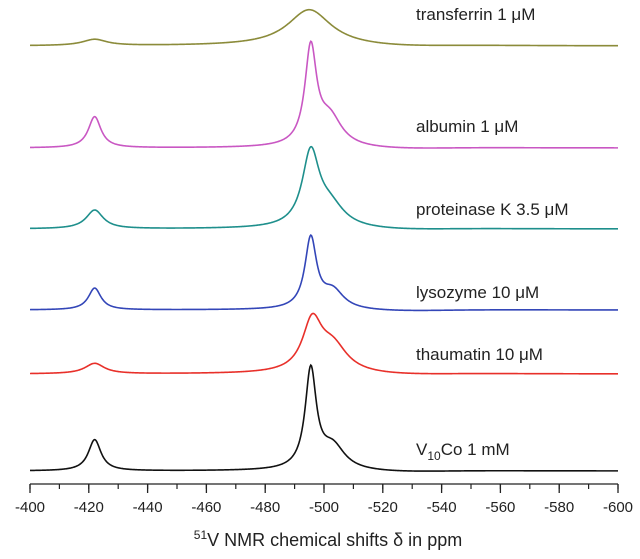 Image resolution: width=640 pixels, height=559 pixels. Describe the element at coordinates (477, 292) in the screenshot. I see `series-label-4: lysozyme 10 μM` at that location.